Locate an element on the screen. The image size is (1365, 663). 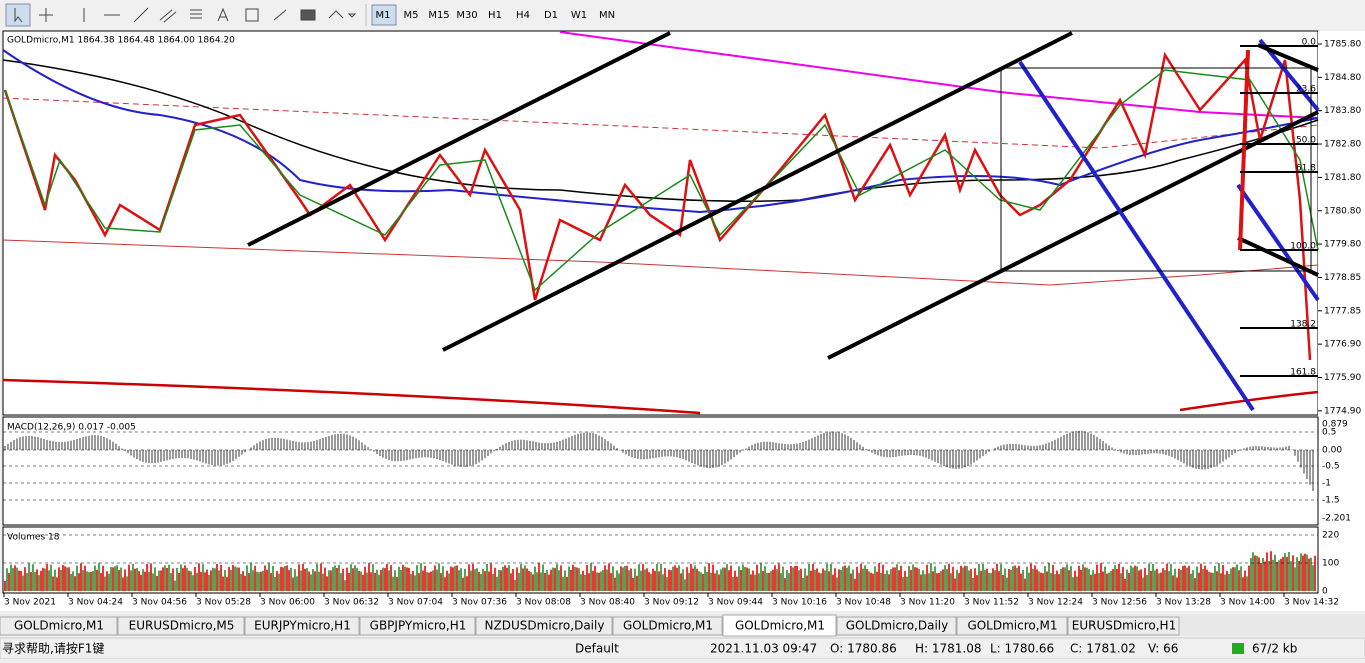
label-icon is located at coordinates (252, 15).